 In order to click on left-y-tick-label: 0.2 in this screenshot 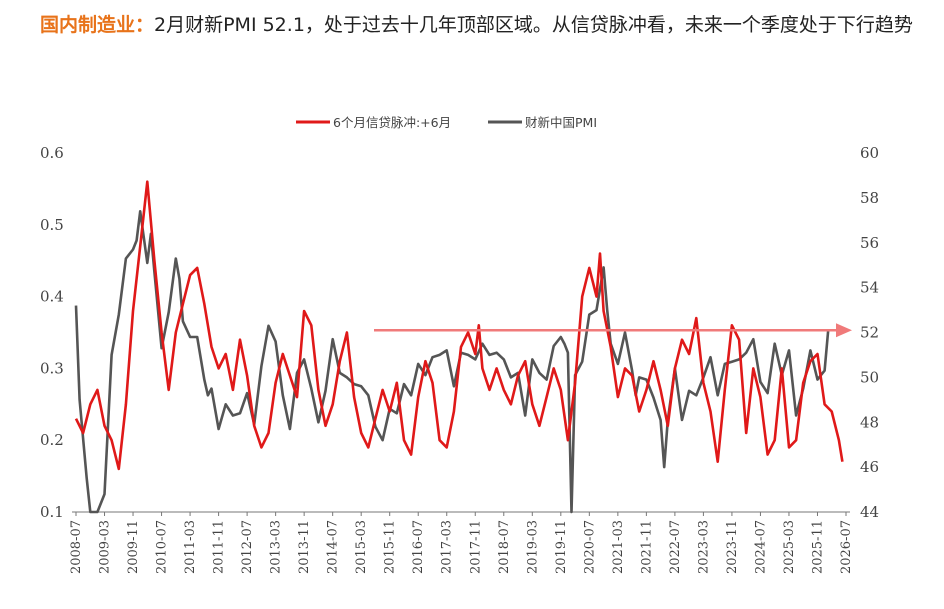, I will do `click(52, 440)`.